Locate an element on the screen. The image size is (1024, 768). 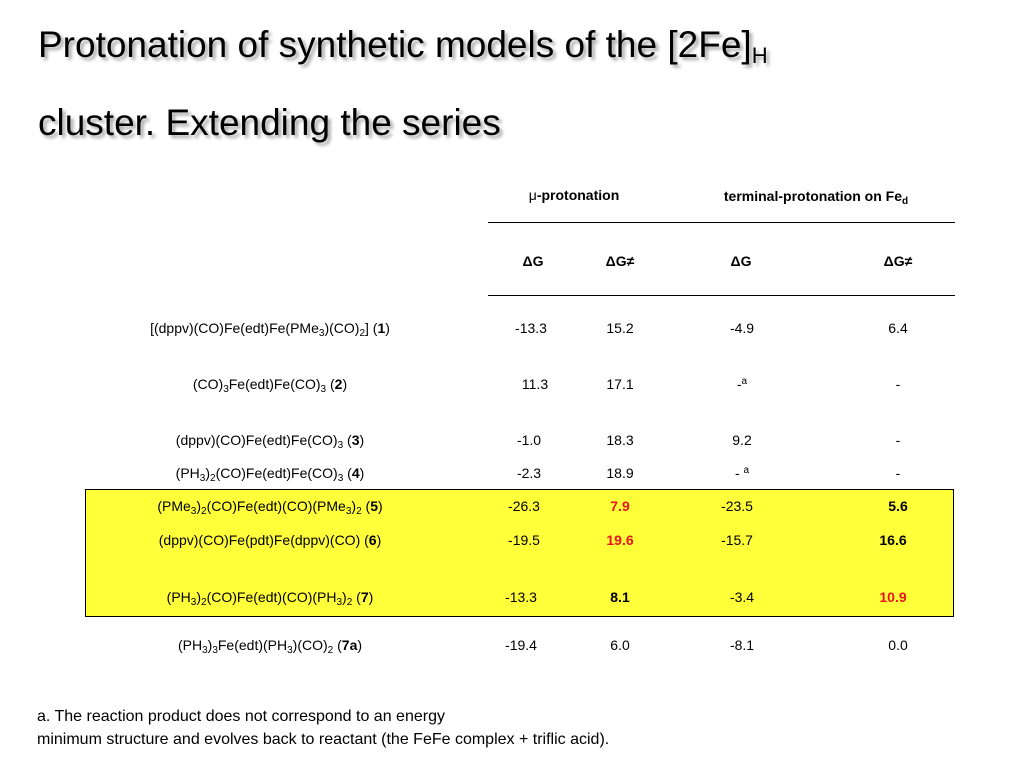
value-cell: -8.1 is located at coordinates (742, 645).